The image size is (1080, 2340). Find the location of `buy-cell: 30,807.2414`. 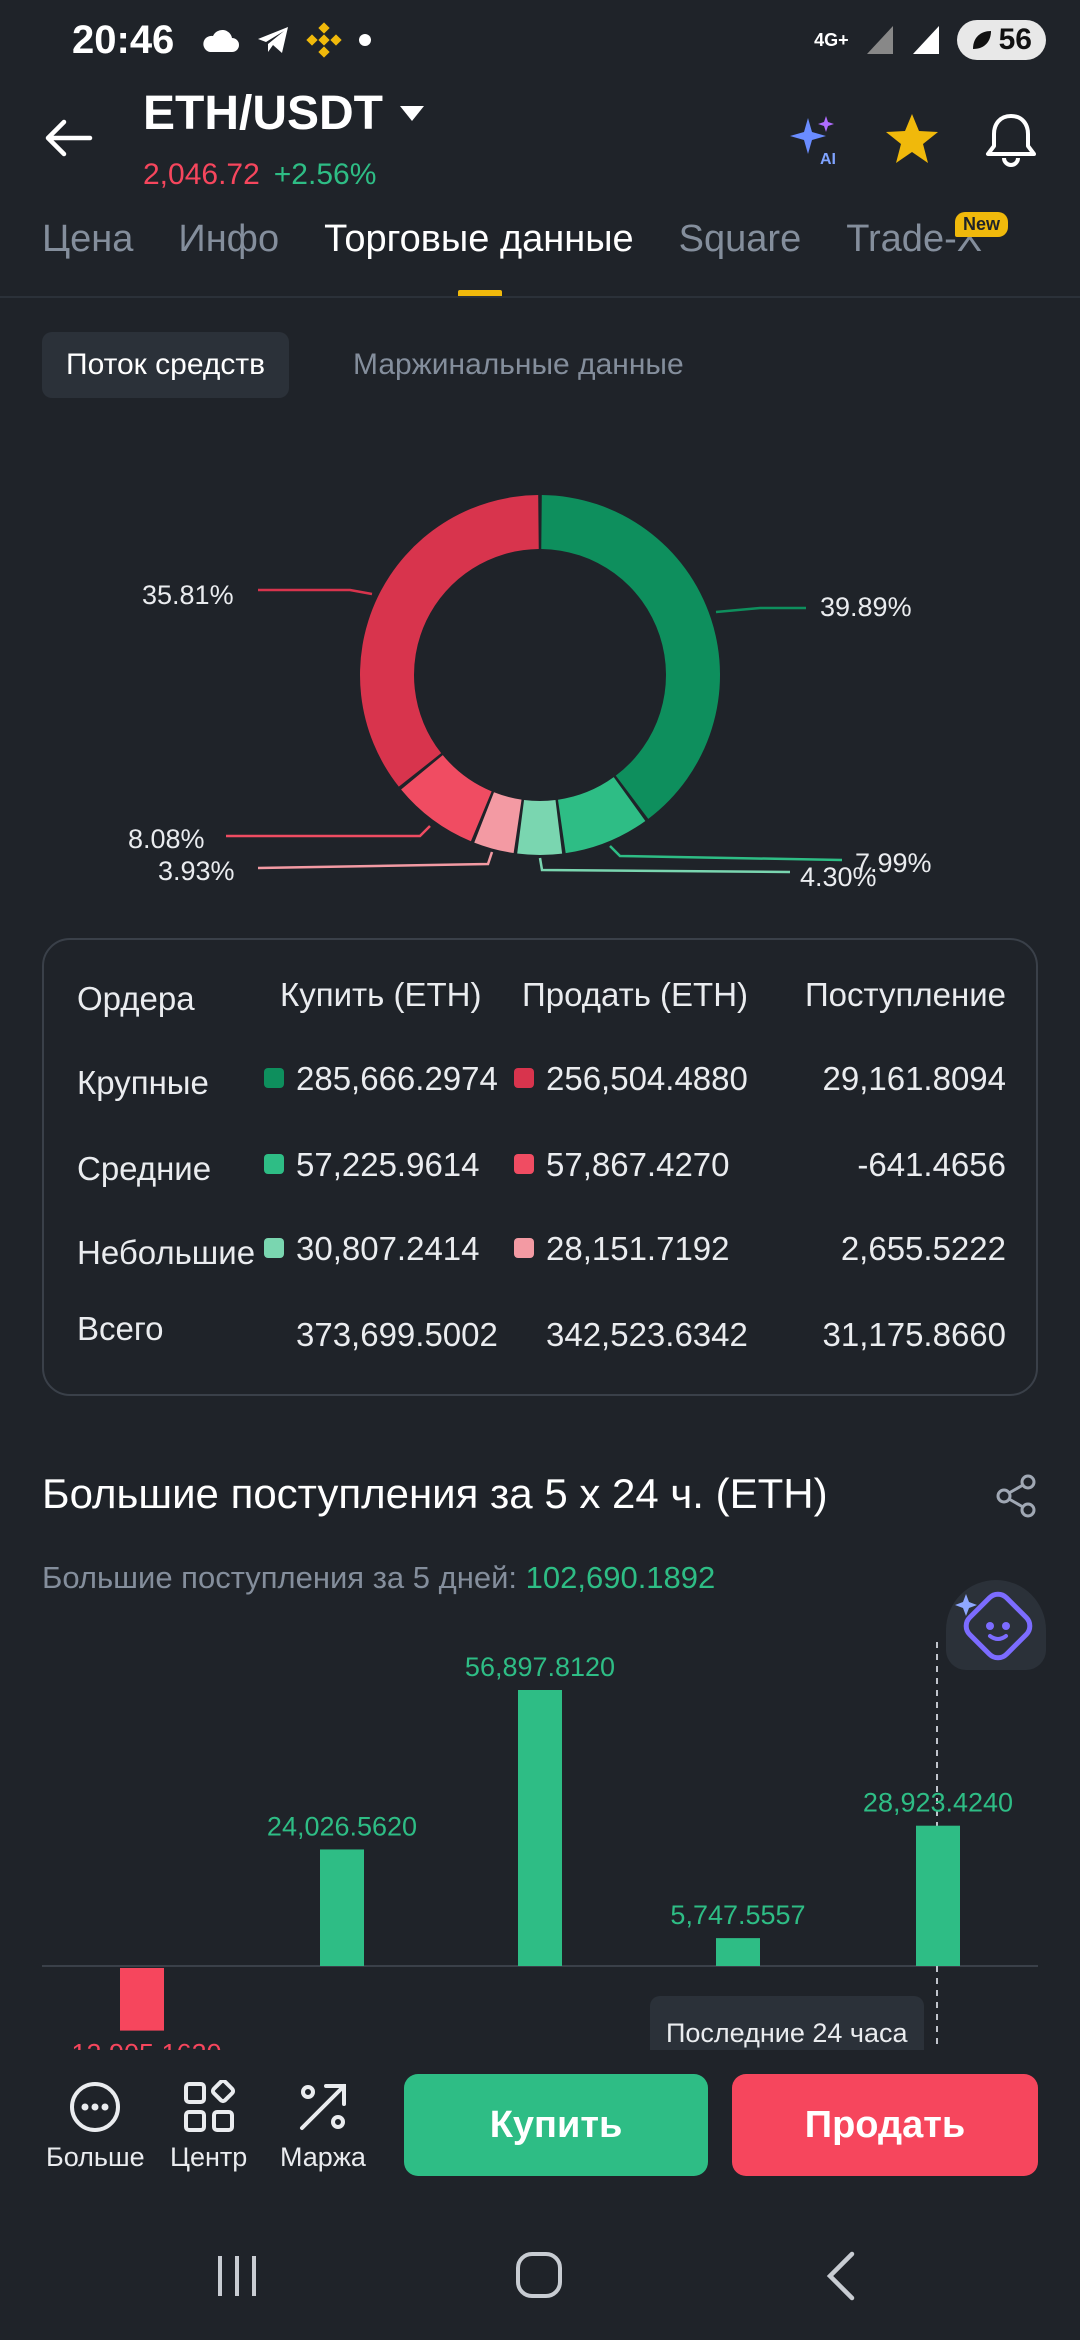

buy-cell: 30,807.2414 is located at coordinates (372, 1249).